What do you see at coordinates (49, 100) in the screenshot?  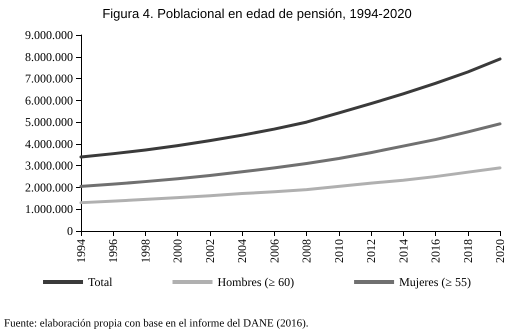 I see `y-tick-label: 6.000.000` at bounding box center [49, 100].